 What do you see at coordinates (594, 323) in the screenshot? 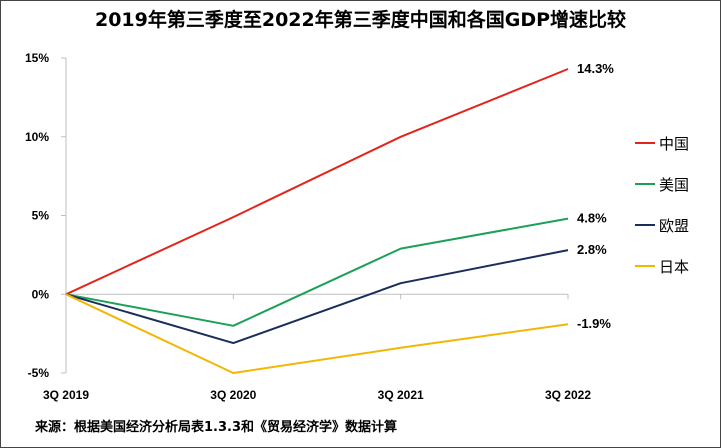
I see `end-value-label: -1.9%` at bounding box center [594, 323].